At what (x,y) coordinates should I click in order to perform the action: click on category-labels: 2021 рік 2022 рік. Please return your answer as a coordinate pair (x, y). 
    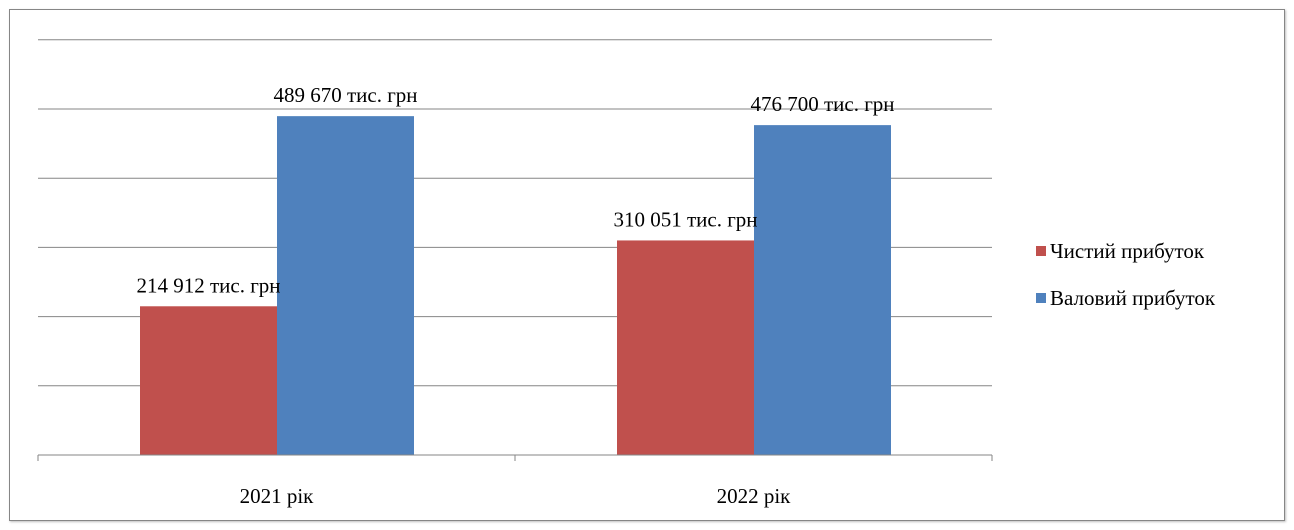
    Looking at the image, I should click on (516, 496).